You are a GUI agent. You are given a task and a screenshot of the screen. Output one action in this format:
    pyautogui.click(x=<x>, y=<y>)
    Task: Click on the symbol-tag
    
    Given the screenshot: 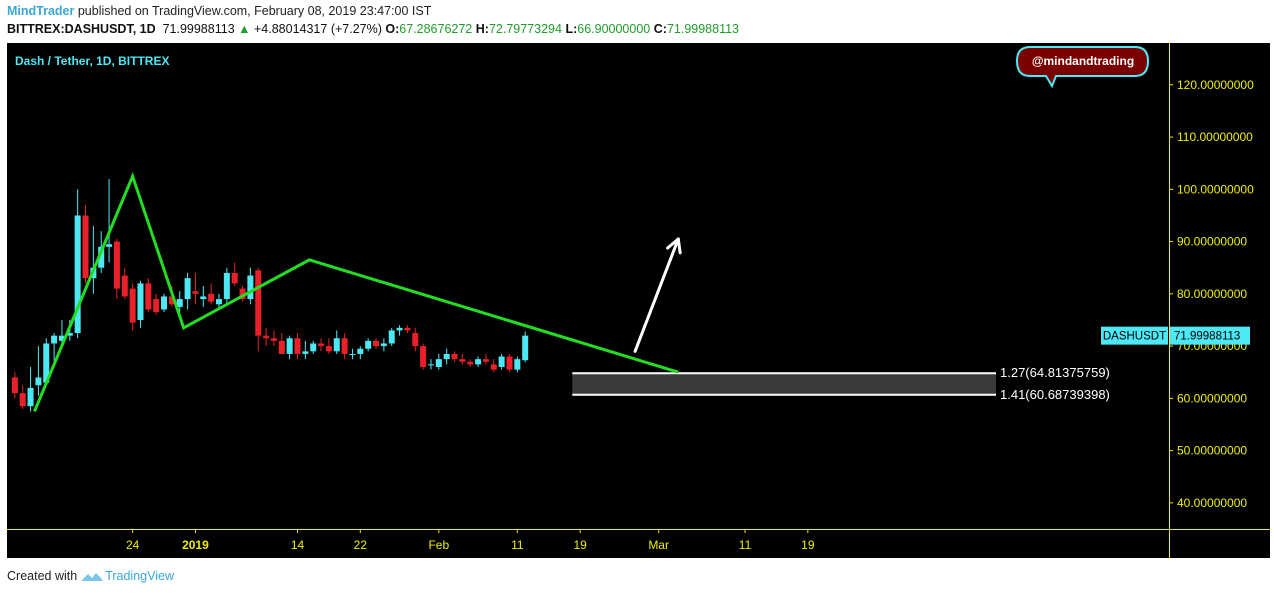 What is the action you would take?
    pyautogui.click(x=1134, y=335)
    